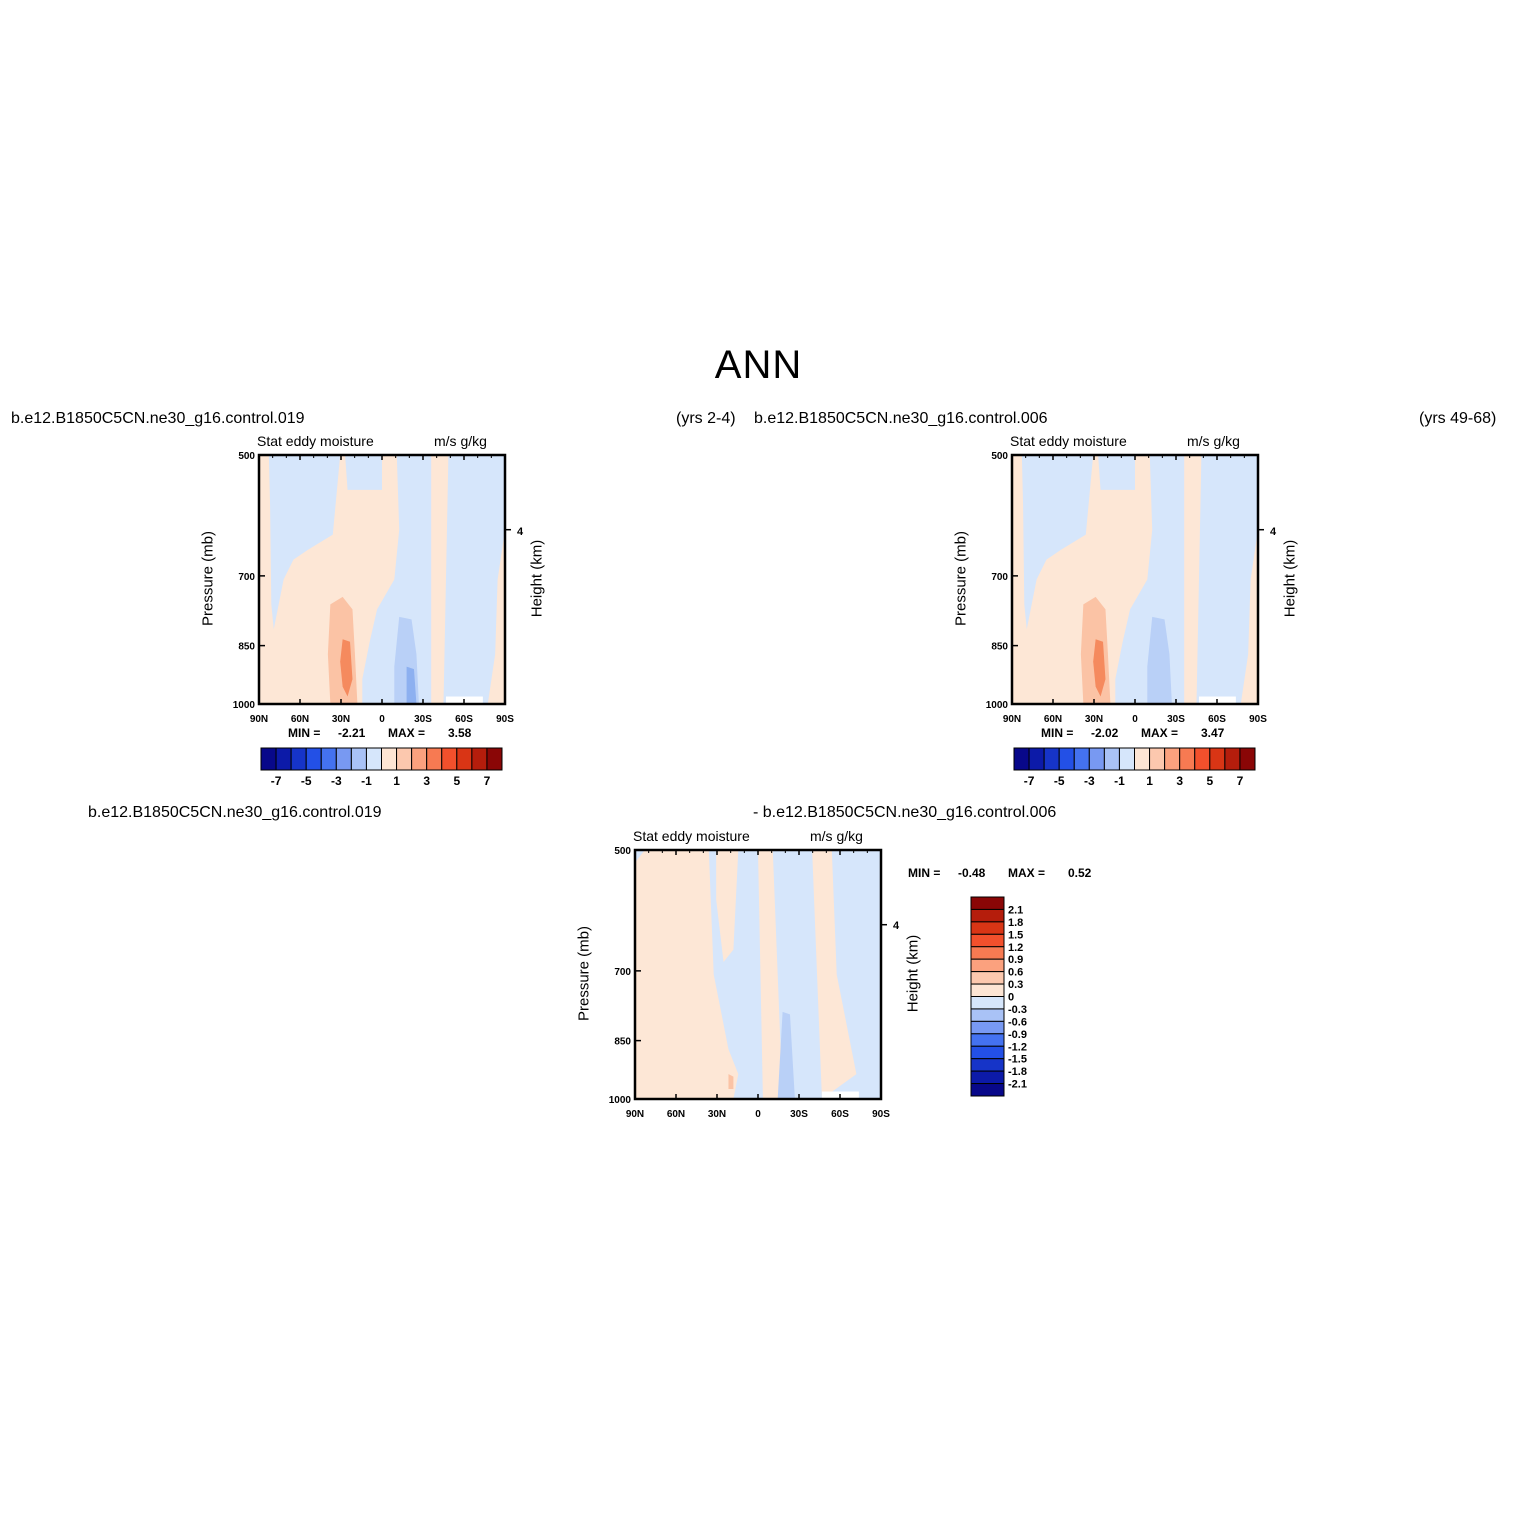 The width and height of the screenshot is (1517, 1516). What do you see at coordinates (905, 812) in the screenshot?
I see `diff-case-b: - b.e12.B1850C5CN.ne30_g16.control.006` at bounding box center [905, 812].